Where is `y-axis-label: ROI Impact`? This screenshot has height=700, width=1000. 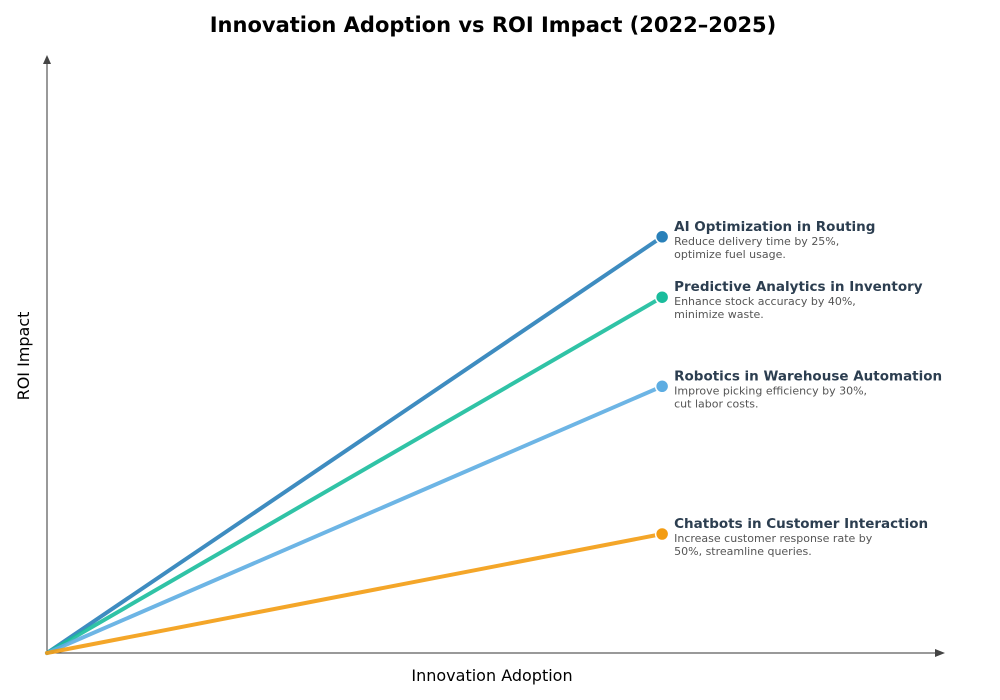
y-axis-label: ROI Impact is located at coordinates (23, 356).